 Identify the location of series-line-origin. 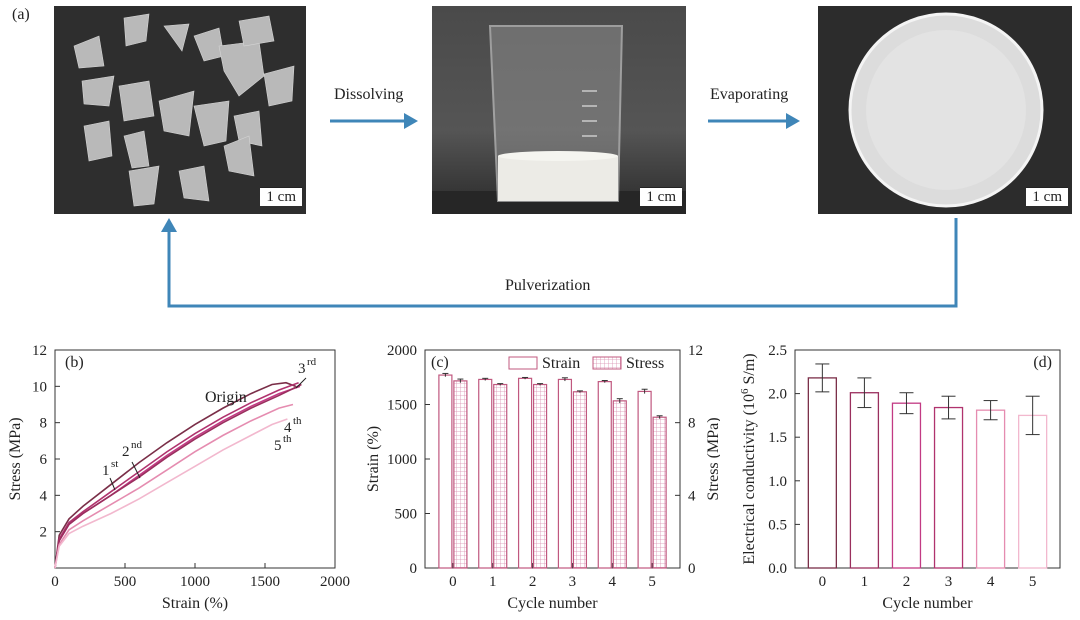
(175, 475).